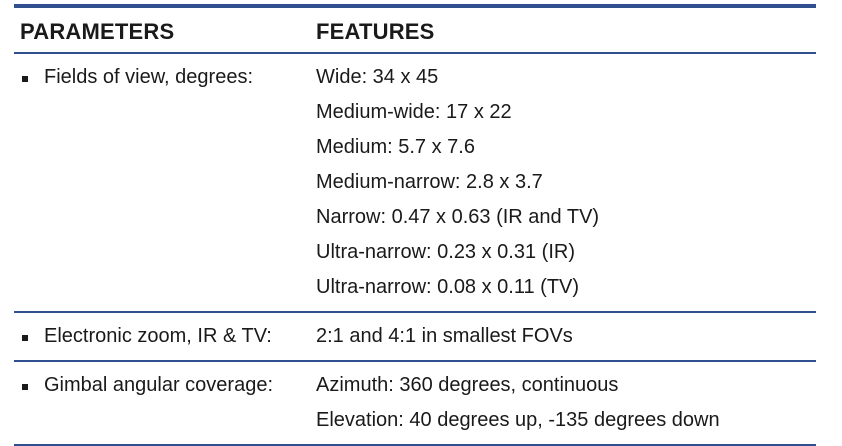 This screenshot has width=842, height=446. Describe the element at coordinates (158, 336) in the screenshot. I see `parameter-label: Electronic zoom, IR & TV:` at that location.